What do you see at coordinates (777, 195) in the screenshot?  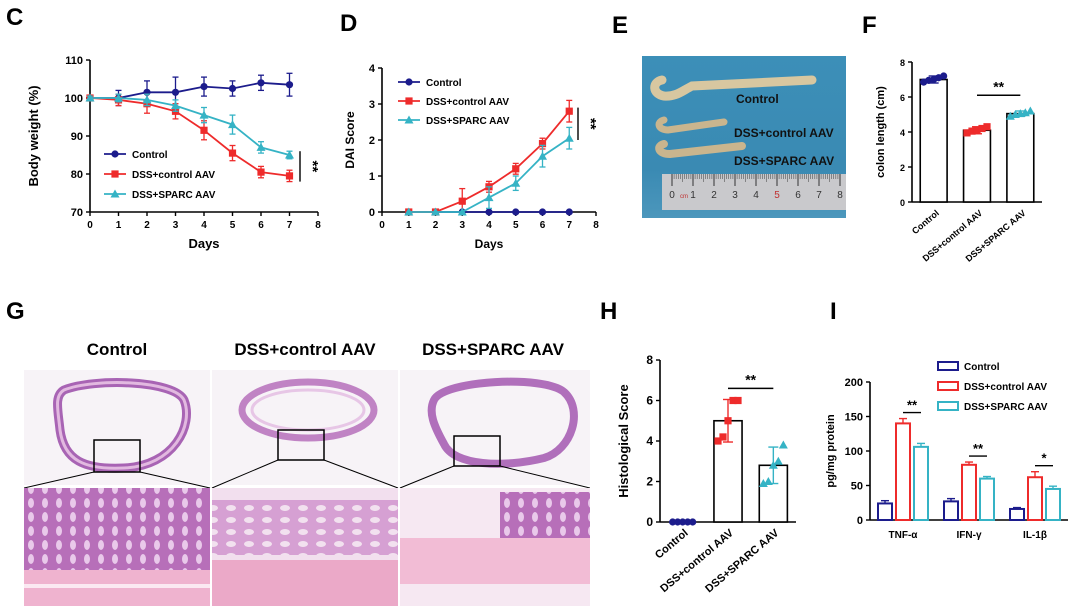 I see `ruler-number: 5` at bounding box center [777, 195].